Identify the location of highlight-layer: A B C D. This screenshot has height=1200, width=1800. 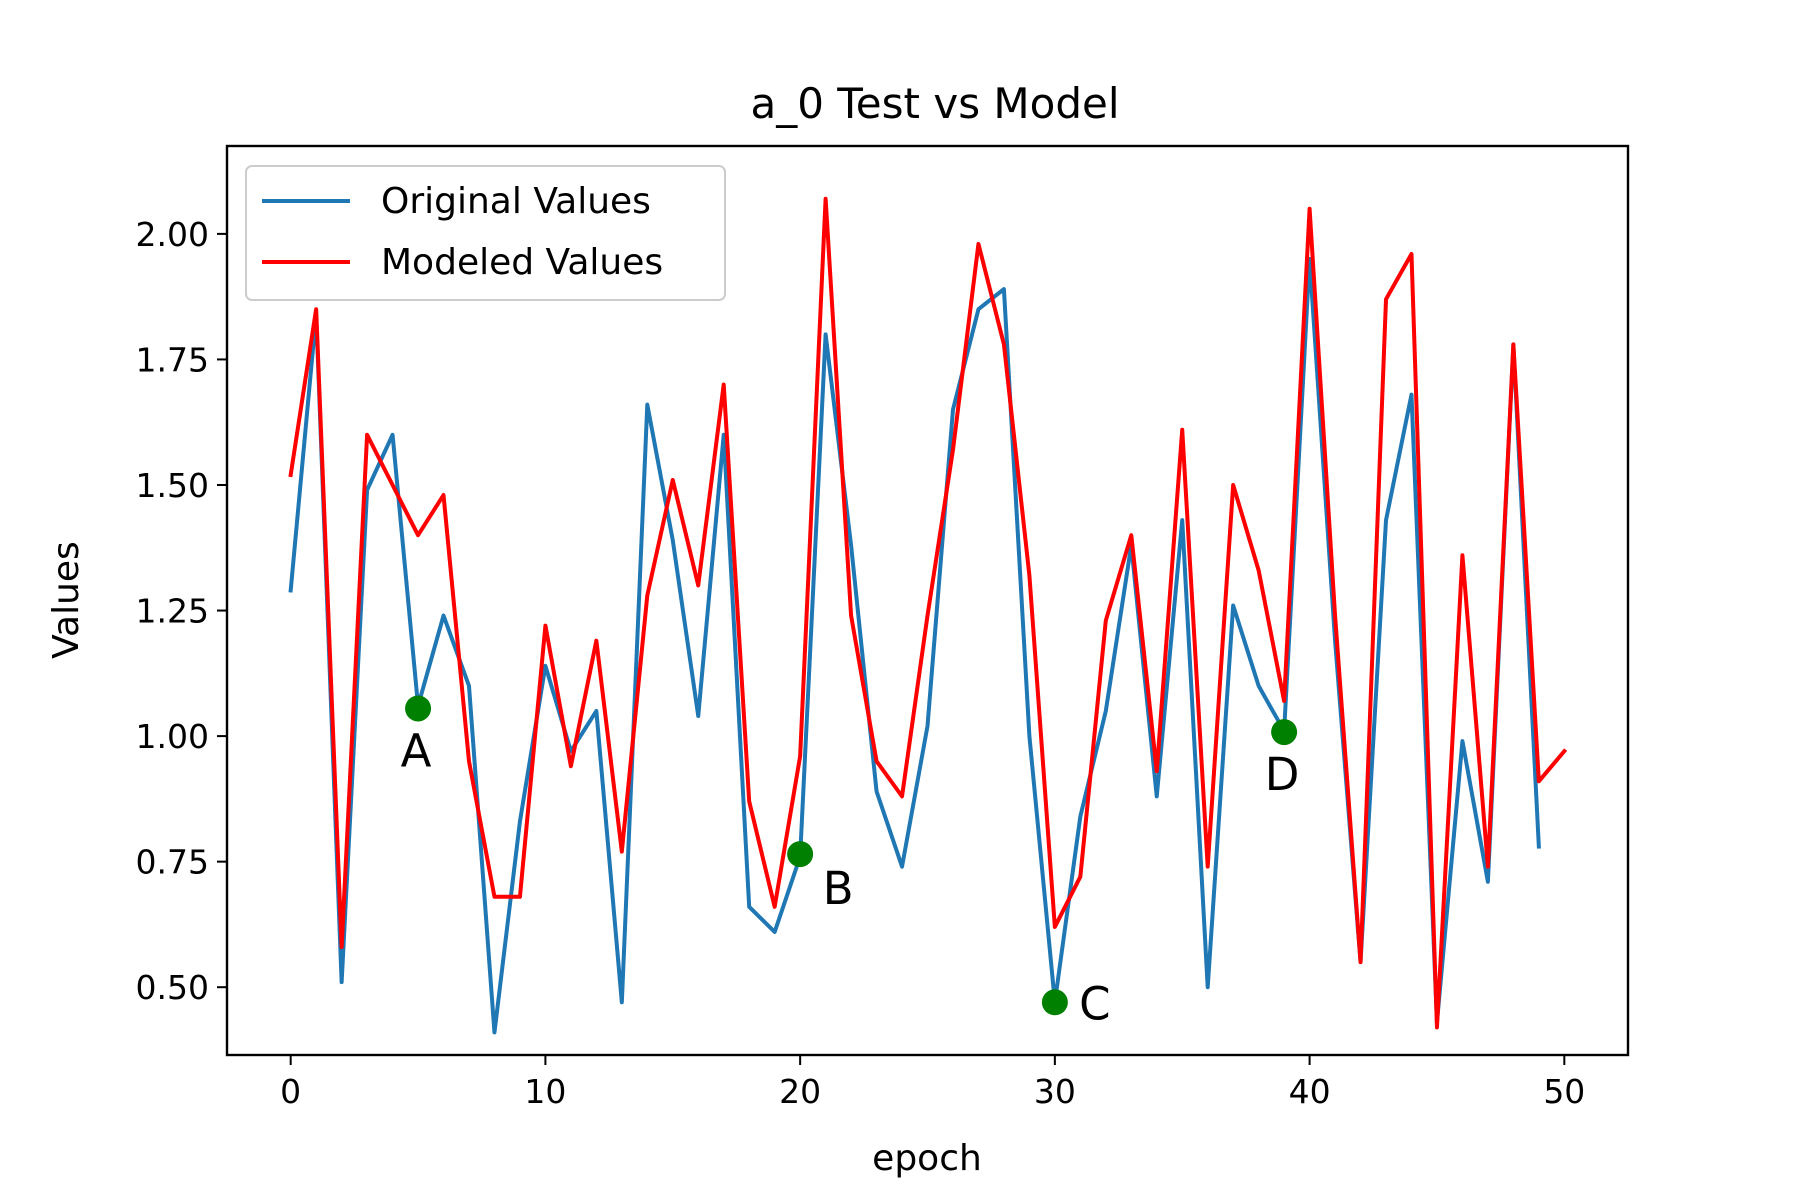
(850, 862).